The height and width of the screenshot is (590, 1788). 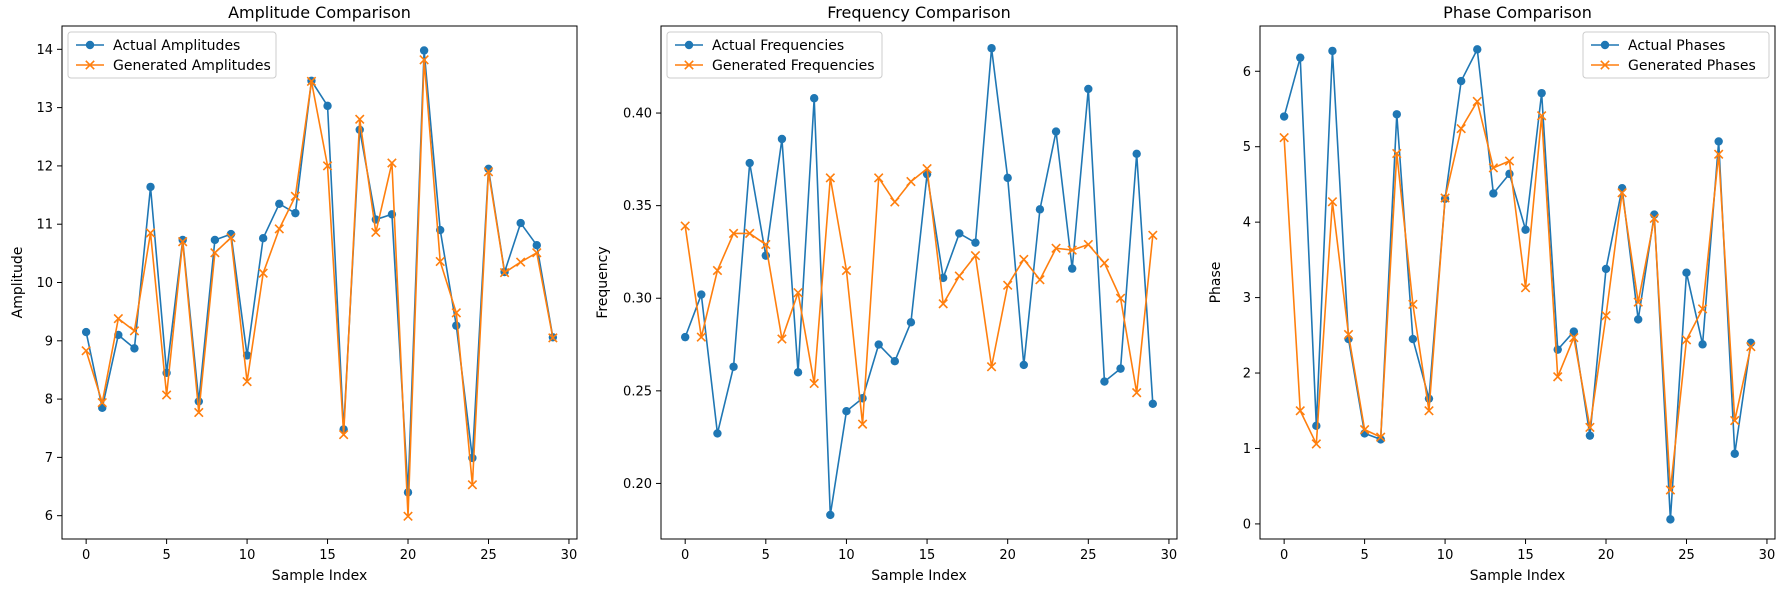 I want to click on y-tick-label: 1, so click(x=1247, y=449).